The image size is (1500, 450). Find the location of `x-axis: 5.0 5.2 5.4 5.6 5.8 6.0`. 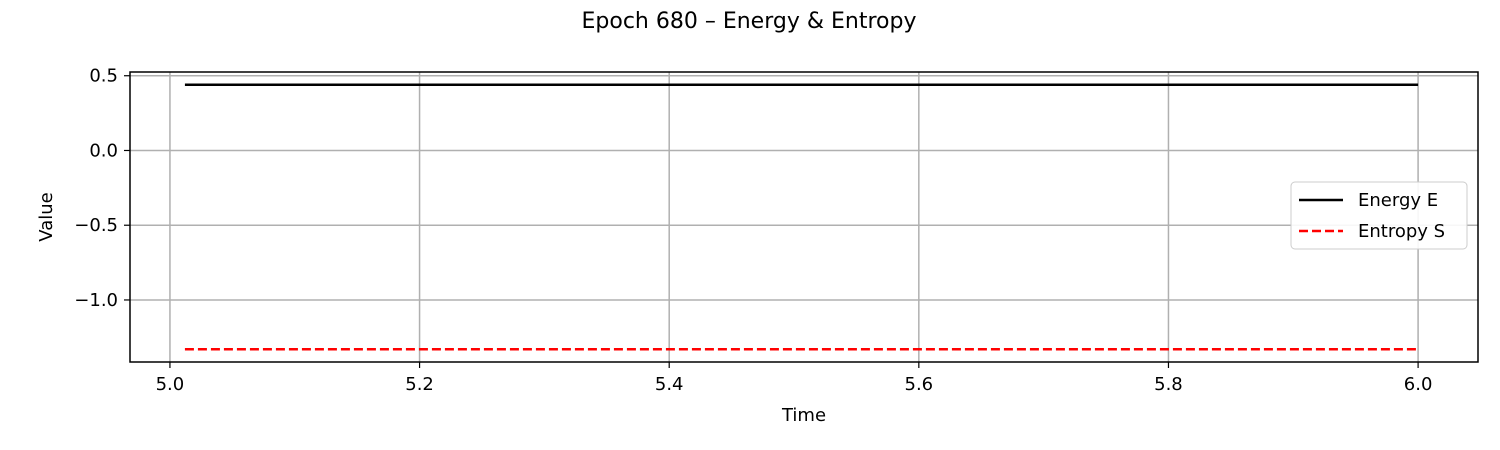

x-axis: 5.0 5.2 5.4 5.6 5.8 6.0 is located at coordinates (794, 378).